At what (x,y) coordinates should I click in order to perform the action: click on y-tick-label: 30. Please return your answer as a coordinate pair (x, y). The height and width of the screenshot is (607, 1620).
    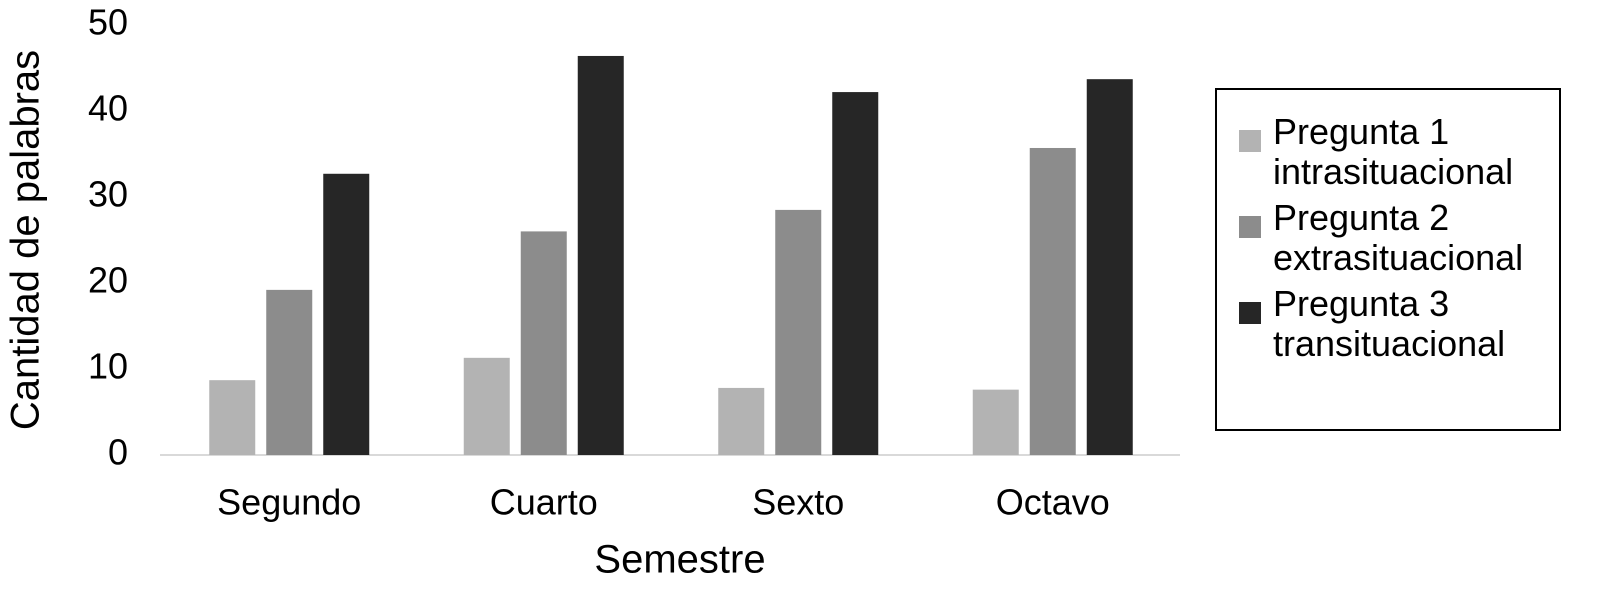
    Looking at the image, I should click on (108, 194).